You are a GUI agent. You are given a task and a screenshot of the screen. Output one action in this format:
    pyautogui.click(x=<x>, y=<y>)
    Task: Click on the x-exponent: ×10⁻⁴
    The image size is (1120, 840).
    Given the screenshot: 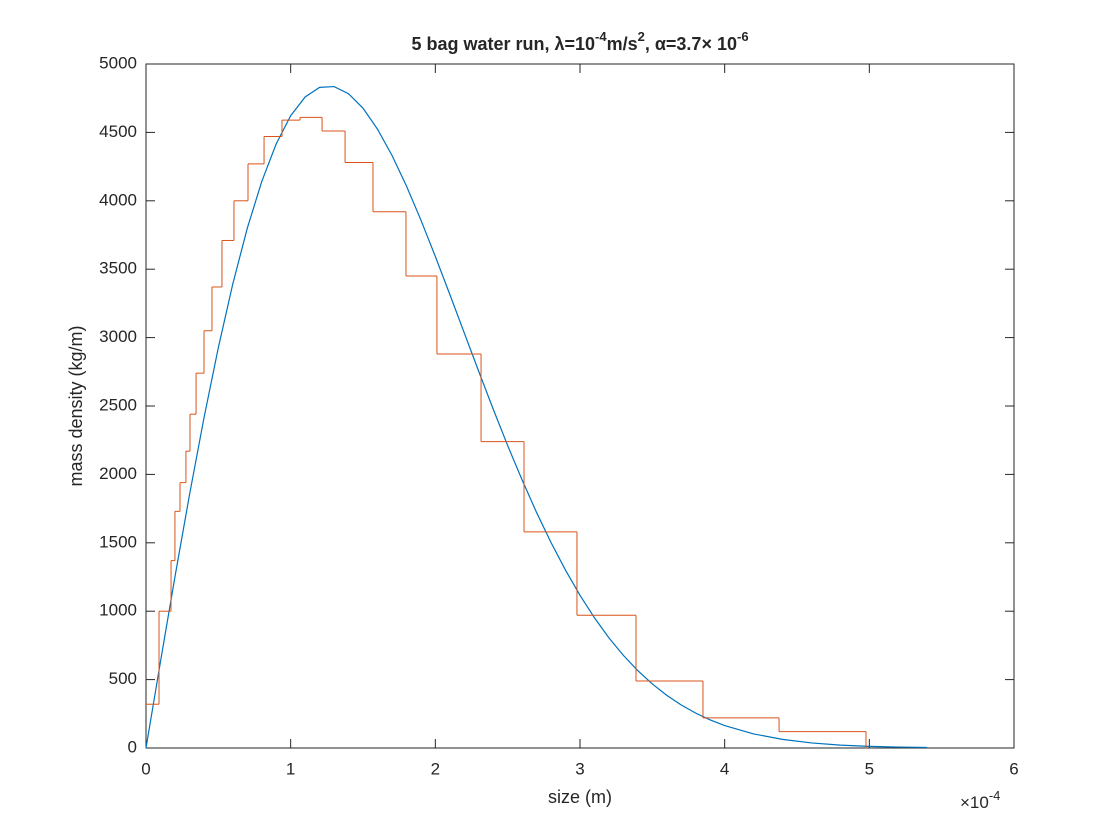 What is the action you would take?
    pyautogui.click(x=980, y=800)
    